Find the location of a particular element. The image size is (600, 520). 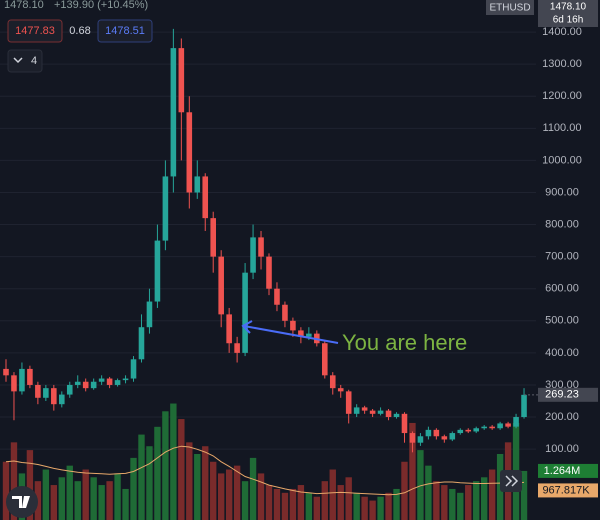

volume-ma-last-label: 967.817K is located at coordinates (566, 490).